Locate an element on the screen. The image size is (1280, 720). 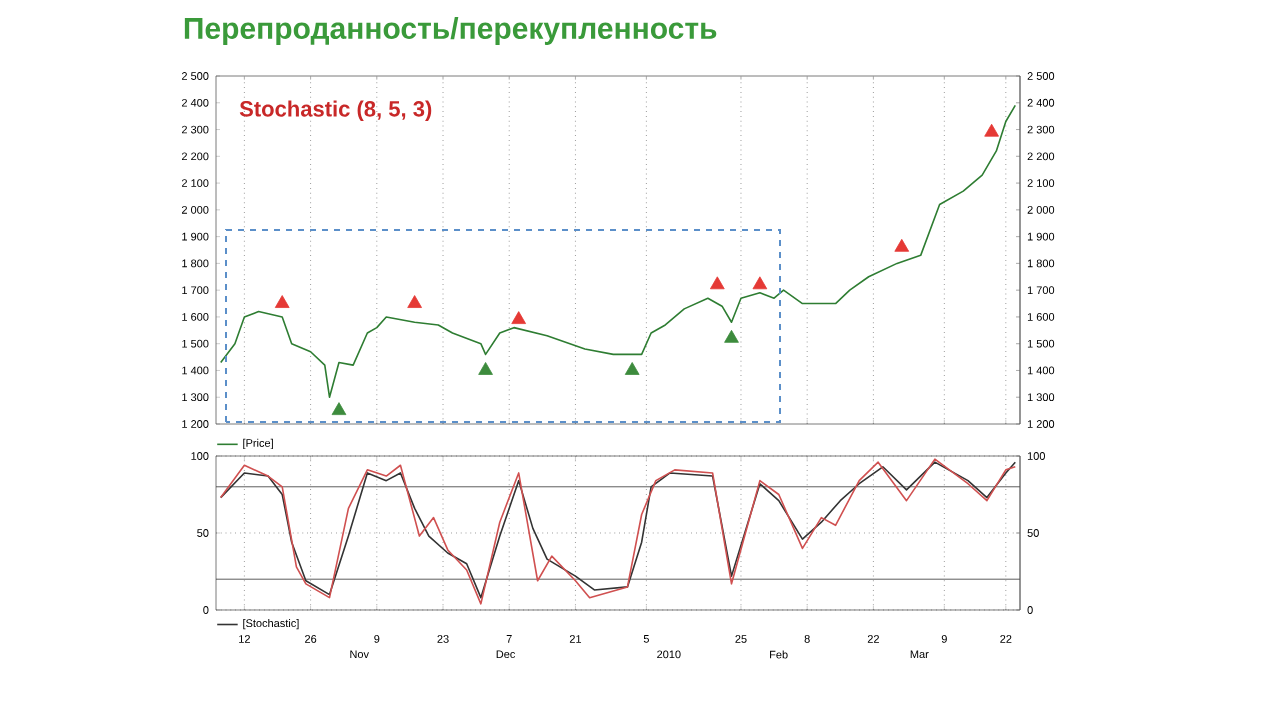
chart-title: Перепроданность/перекупленность is located at coordinates (450, 30).